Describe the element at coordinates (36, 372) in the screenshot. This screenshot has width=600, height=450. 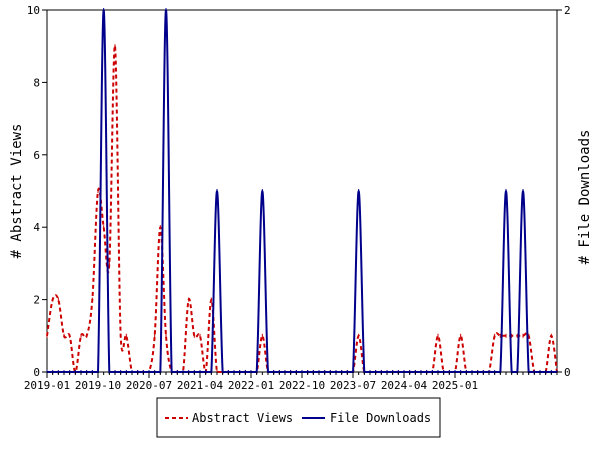
I see `y-left-tick-label: 0` at that location.